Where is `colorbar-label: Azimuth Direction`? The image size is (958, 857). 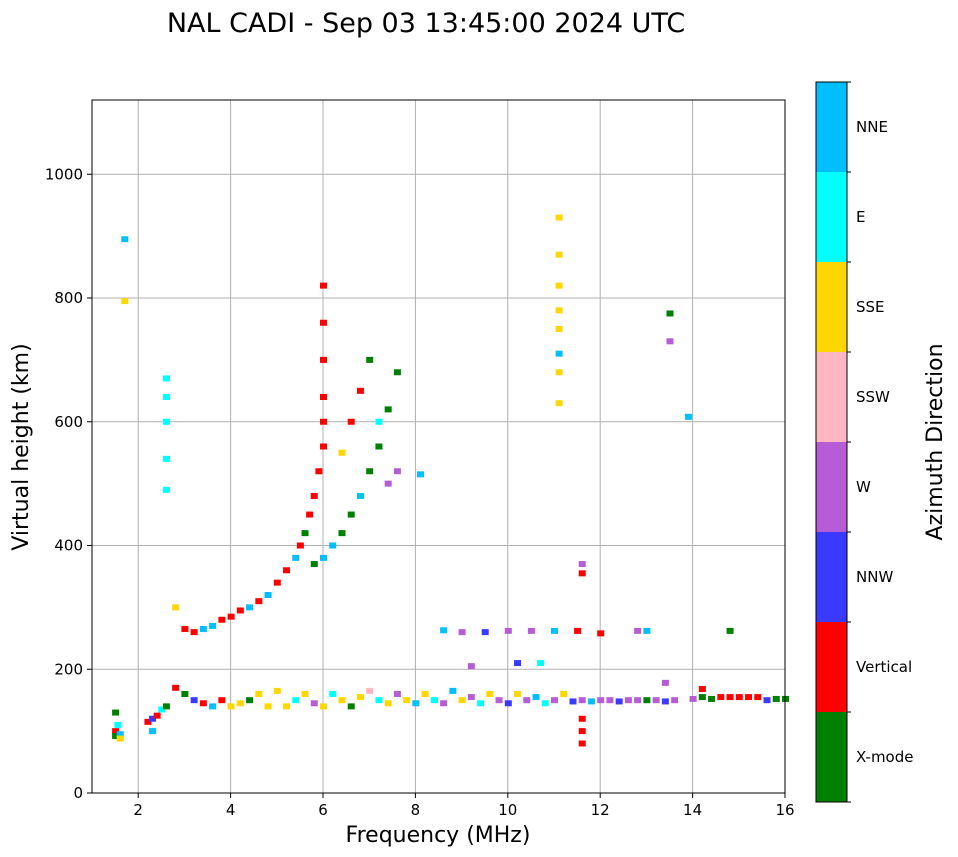 colorbar-label: Azimuth Direction is located at coordinates (935, 441).